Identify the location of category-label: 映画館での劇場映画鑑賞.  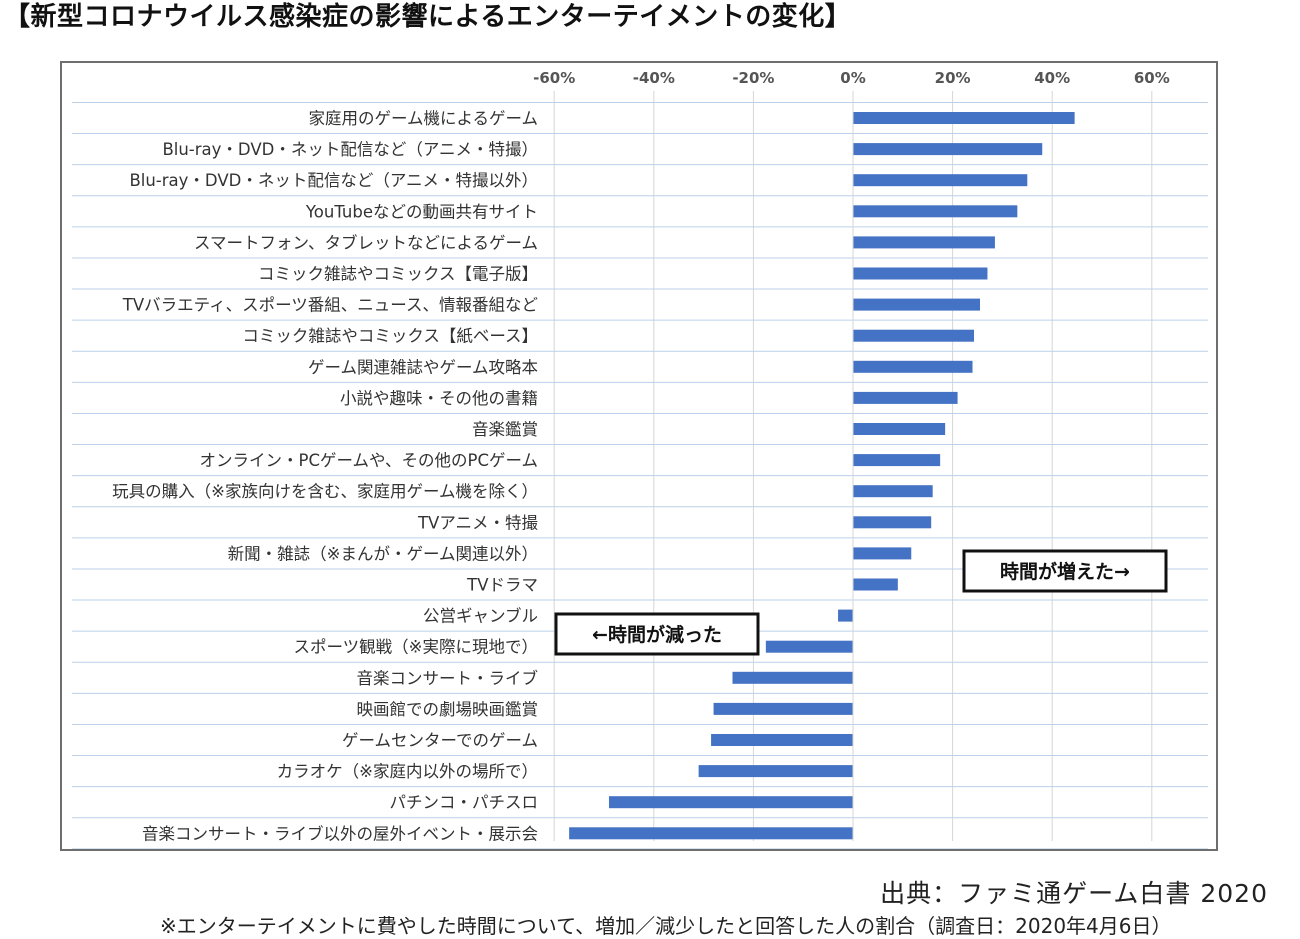
(448, 709).